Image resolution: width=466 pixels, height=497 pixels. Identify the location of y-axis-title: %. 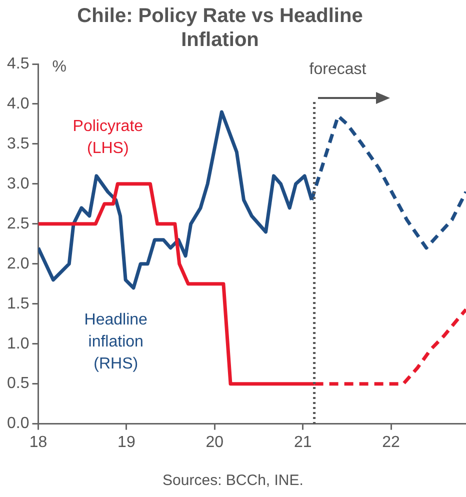
(59, 67).